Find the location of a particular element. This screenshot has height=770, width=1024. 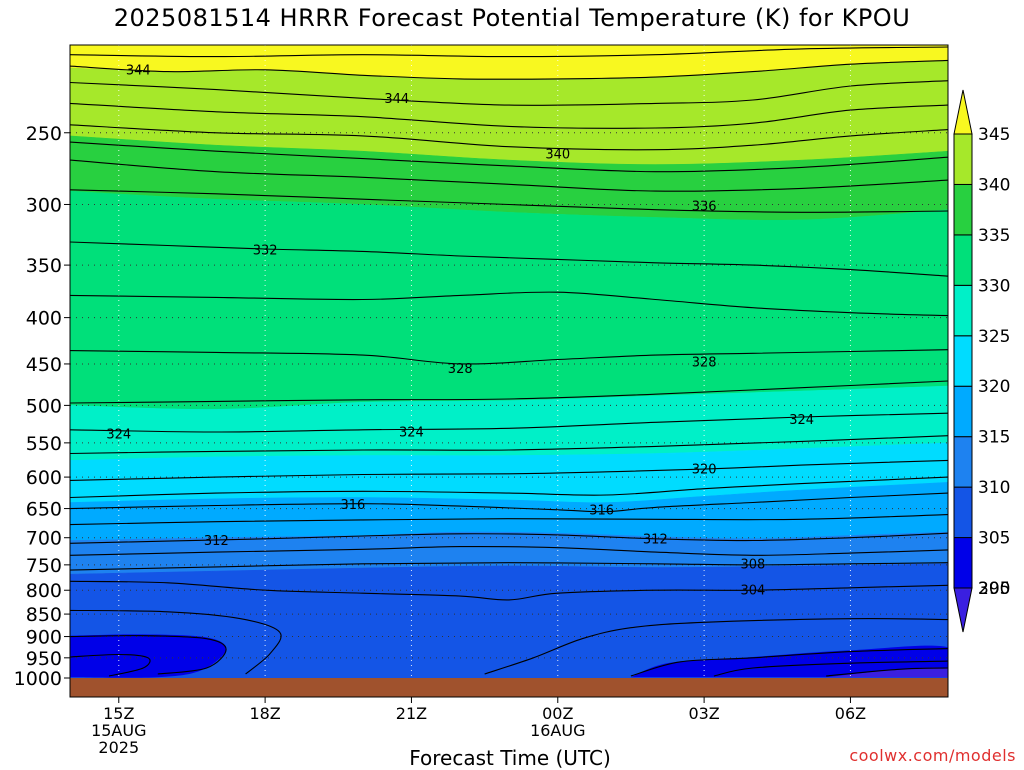

y-tick-label: 700 is located at coordinates (44, 539).